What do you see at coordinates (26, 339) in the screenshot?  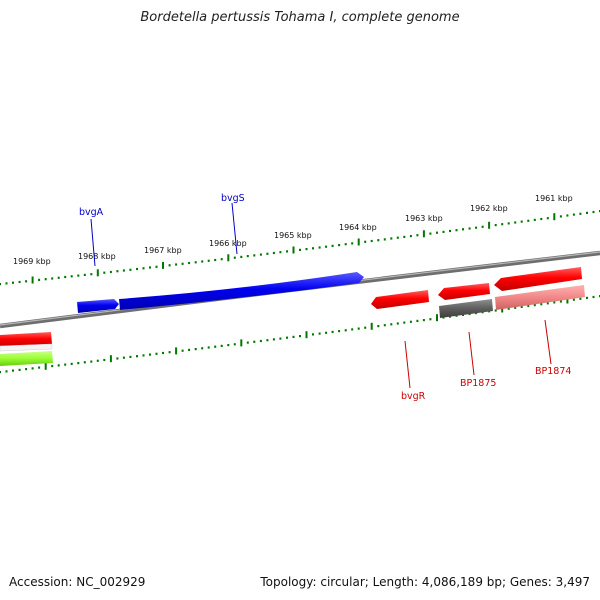 I see `red-feature-left` at bounding box center [26, 339].